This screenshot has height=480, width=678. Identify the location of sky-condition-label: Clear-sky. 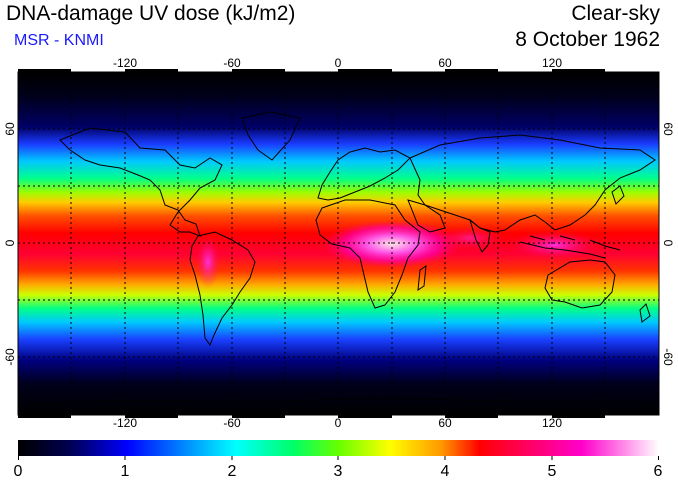
(615, 13).